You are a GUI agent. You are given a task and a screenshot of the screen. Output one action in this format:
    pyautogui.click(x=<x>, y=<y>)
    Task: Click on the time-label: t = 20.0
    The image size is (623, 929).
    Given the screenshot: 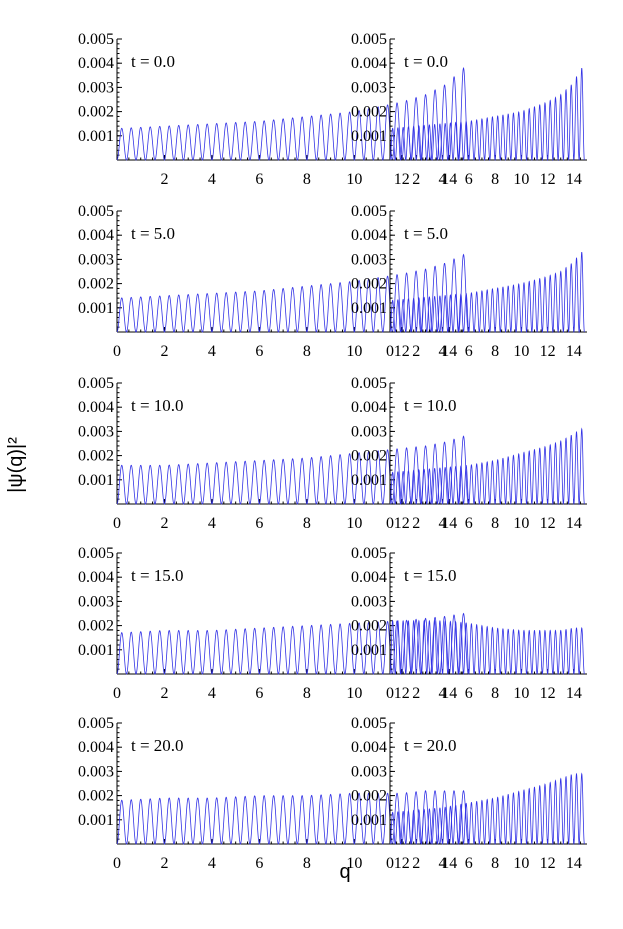 What is the action you would take?
    pyautogui.click(x=430, y=745)
    